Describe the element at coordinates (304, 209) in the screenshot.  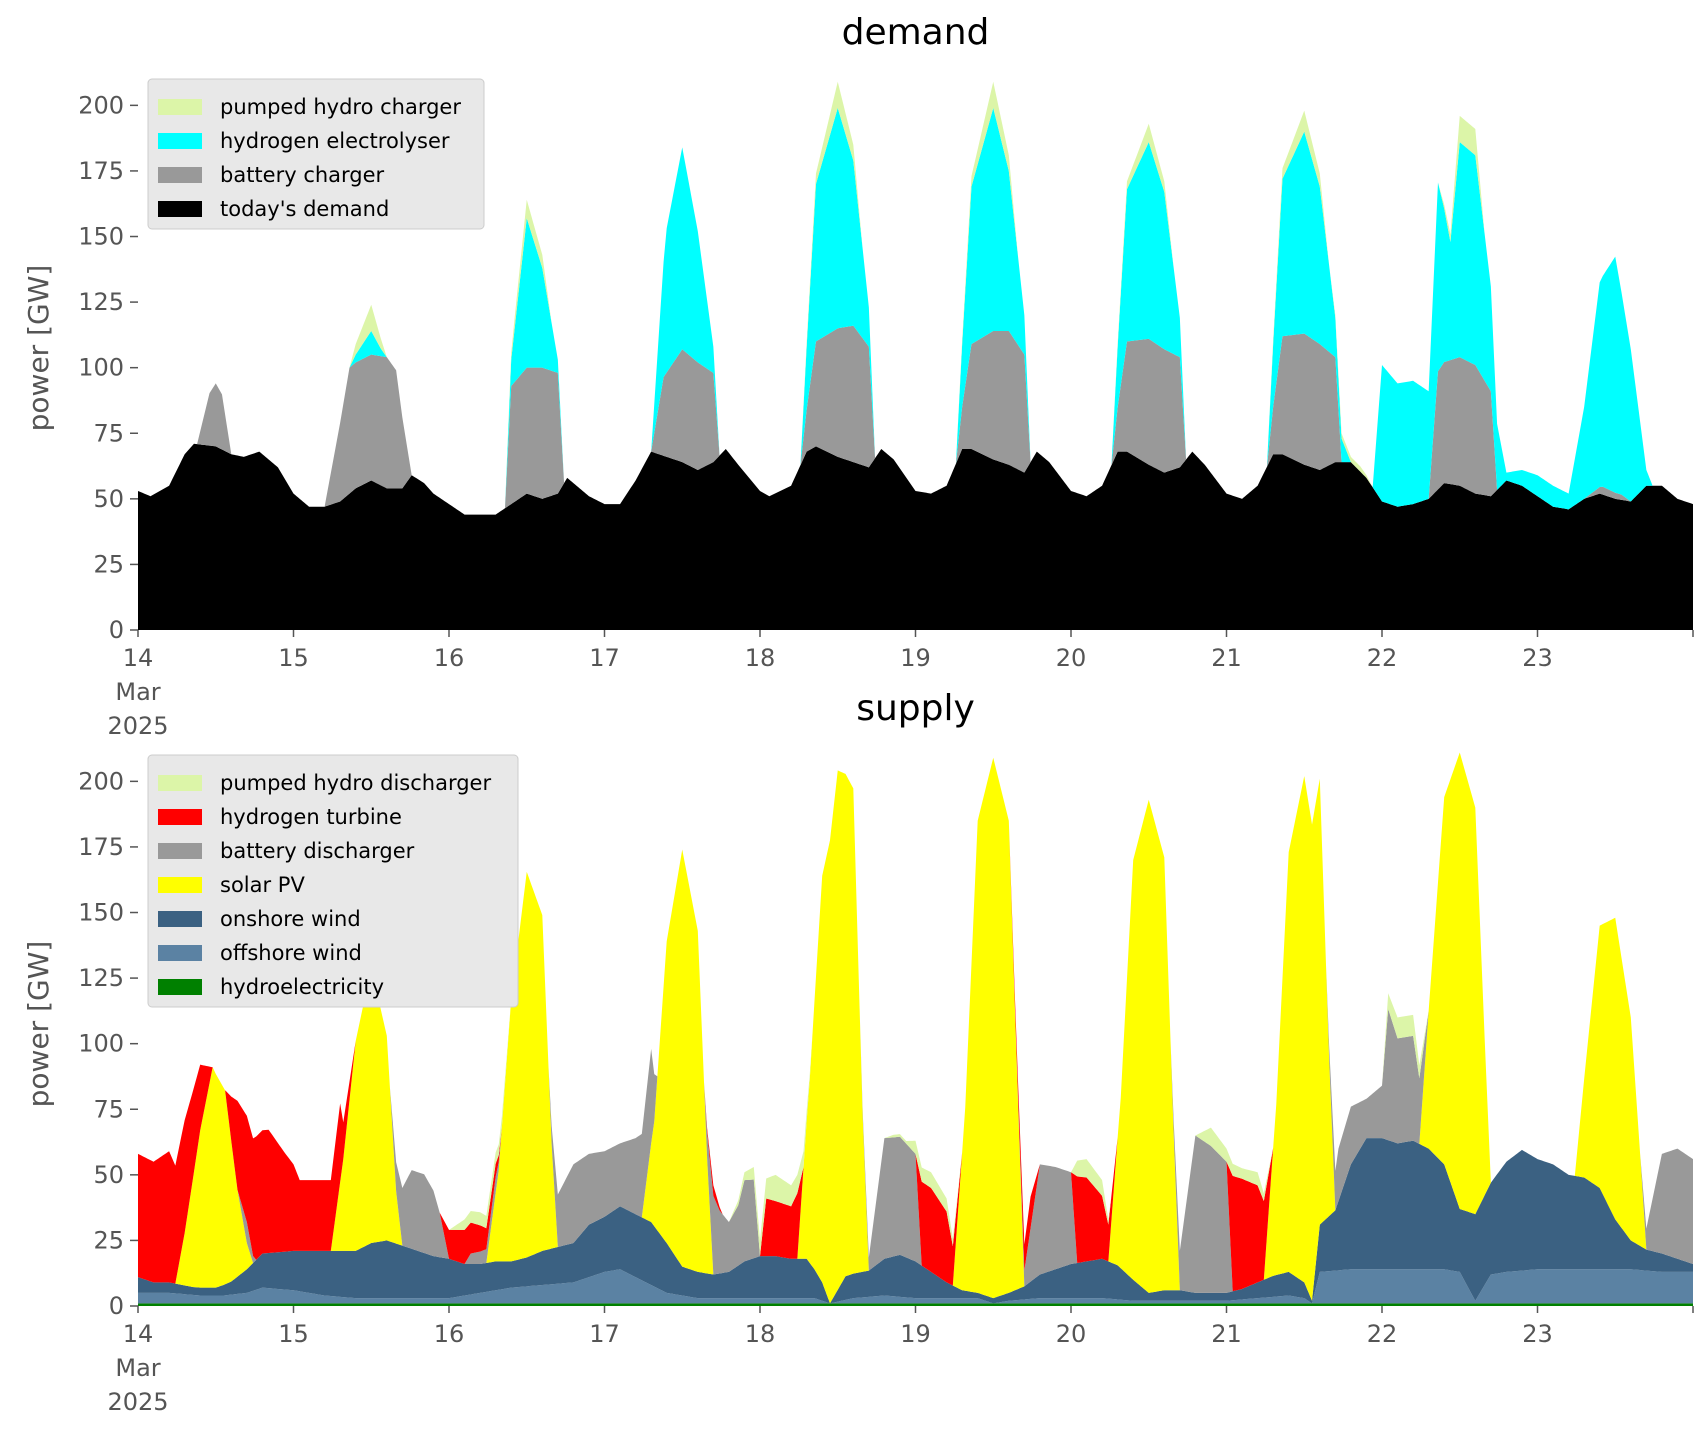
I see `legend-label-today-s-demand: today's demand` at that location.